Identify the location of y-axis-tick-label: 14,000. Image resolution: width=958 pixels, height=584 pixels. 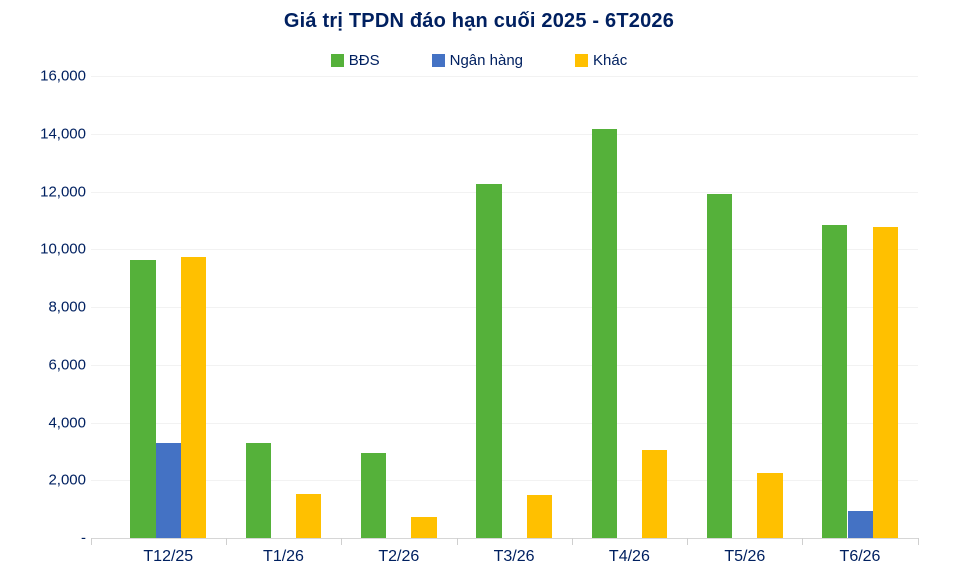
(63, 134).